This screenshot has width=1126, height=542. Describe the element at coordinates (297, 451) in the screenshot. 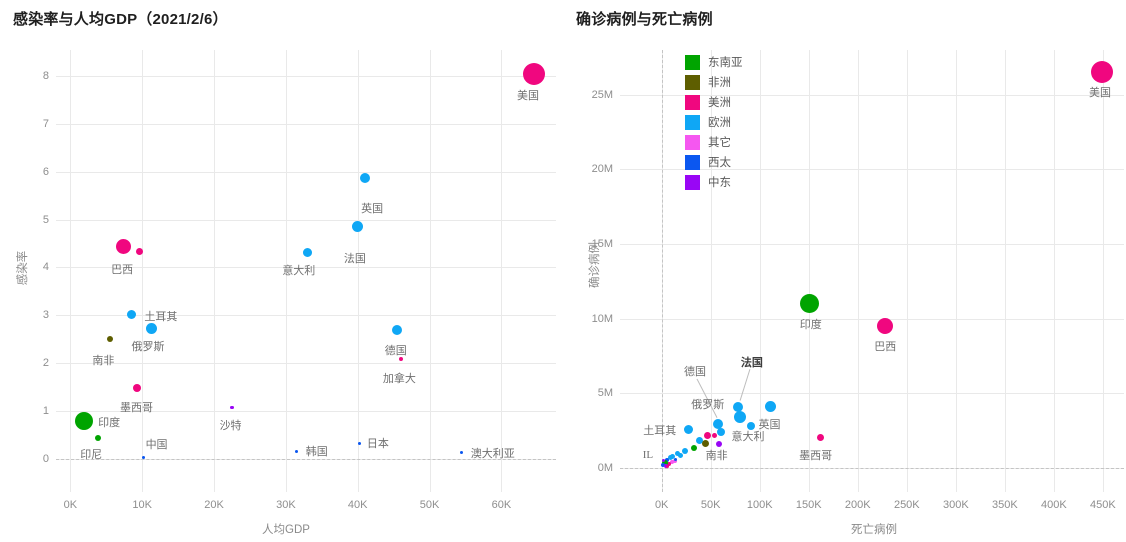

I see `data-point-韩国` at that location.